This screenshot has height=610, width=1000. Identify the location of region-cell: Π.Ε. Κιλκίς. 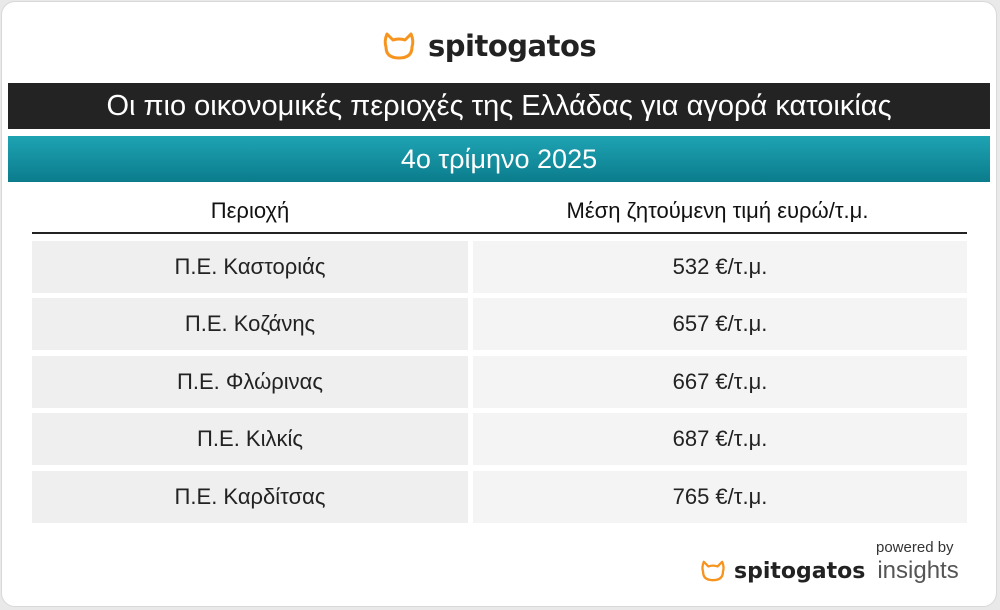
(250, 439).